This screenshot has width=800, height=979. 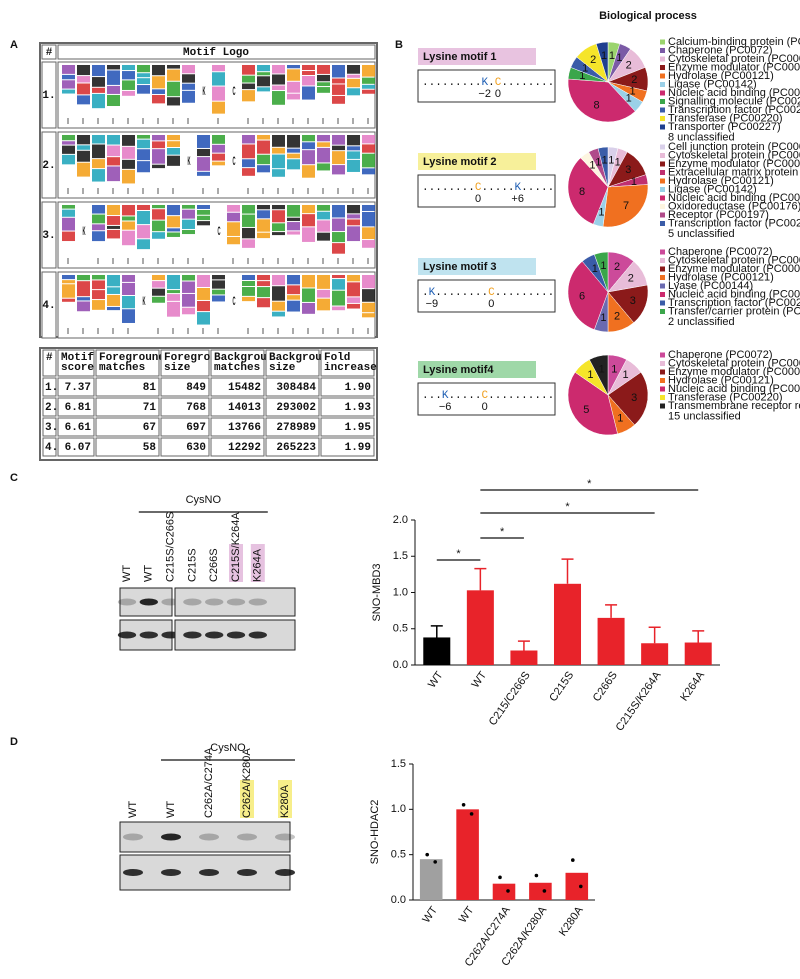 What do you see at coordinates (244, 448) in the screenshot?
I see `stats-value: 12292` at bounding box center [244, 448].